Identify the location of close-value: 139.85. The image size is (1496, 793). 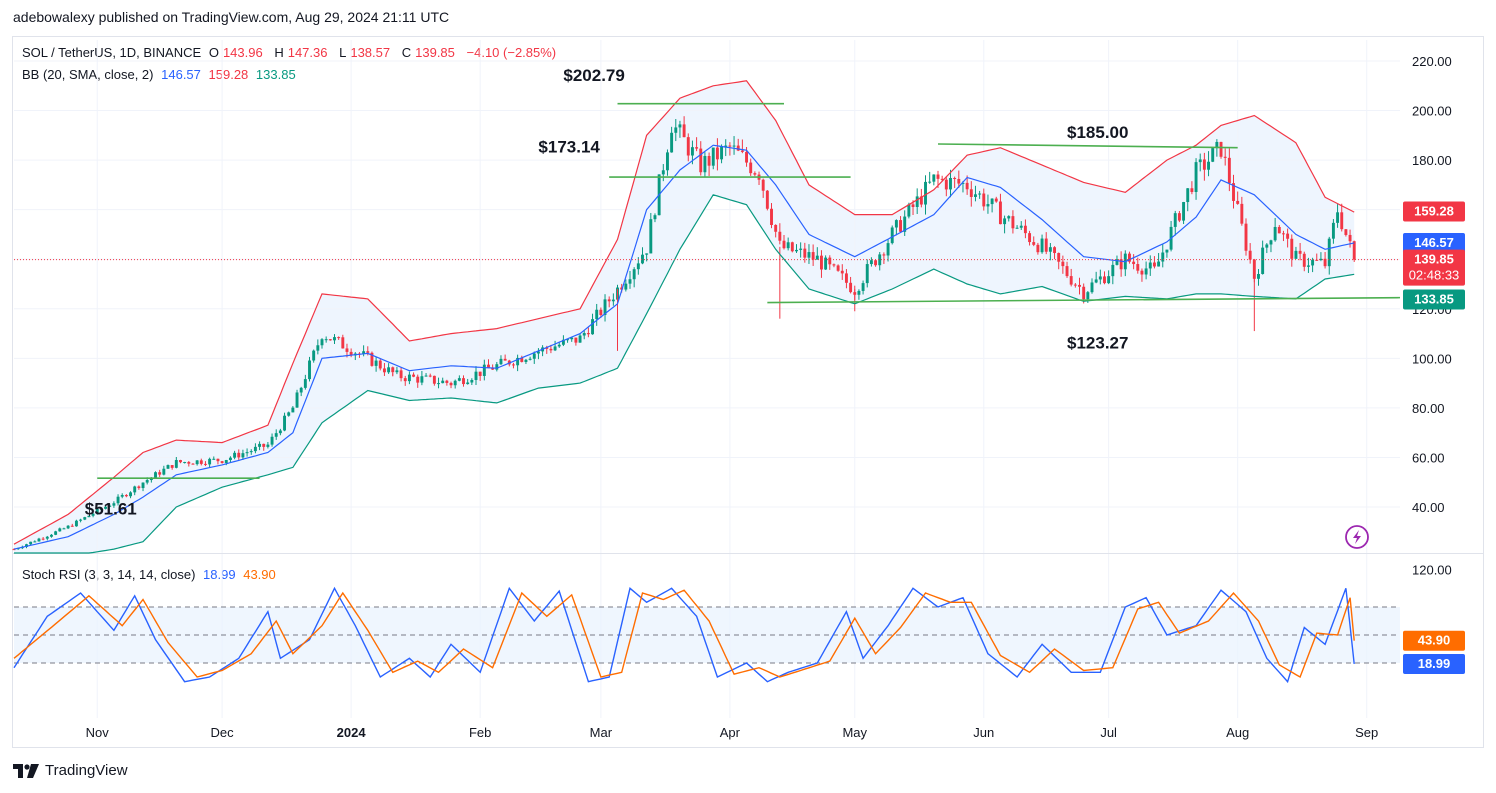
(435, 52).